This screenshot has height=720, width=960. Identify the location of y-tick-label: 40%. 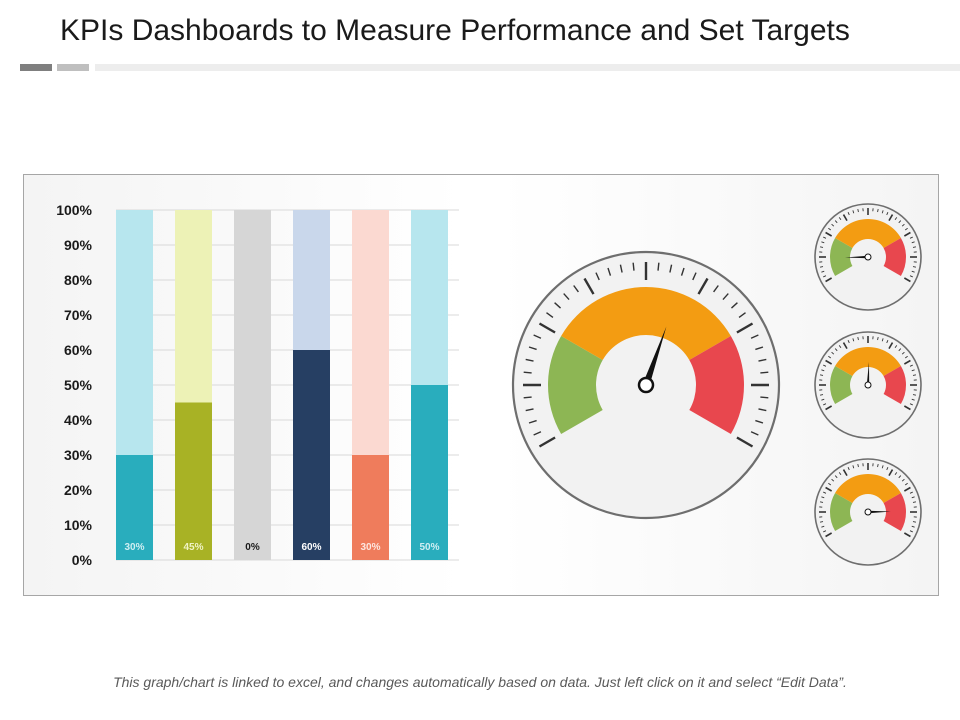
(78, 420).